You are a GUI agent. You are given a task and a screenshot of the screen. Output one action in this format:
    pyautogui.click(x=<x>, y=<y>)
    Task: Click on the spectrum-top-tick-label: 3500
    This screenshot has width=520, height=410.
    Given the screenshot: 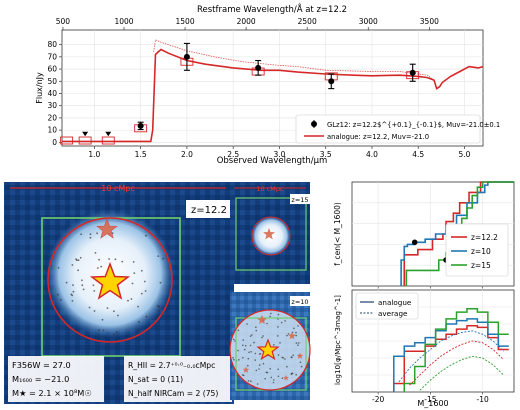 What is the action you would take?
    pyautogui.click(x=429, y=21)
    